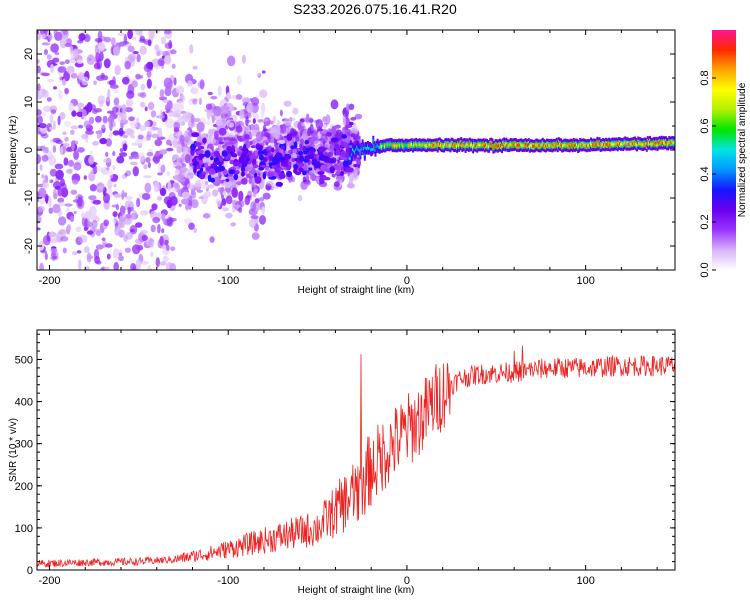 This screenshot has width=750, height=600. Describe the element at coordinates (724, 150) in the screenshot. I see `colorbar-gradient` at that location.